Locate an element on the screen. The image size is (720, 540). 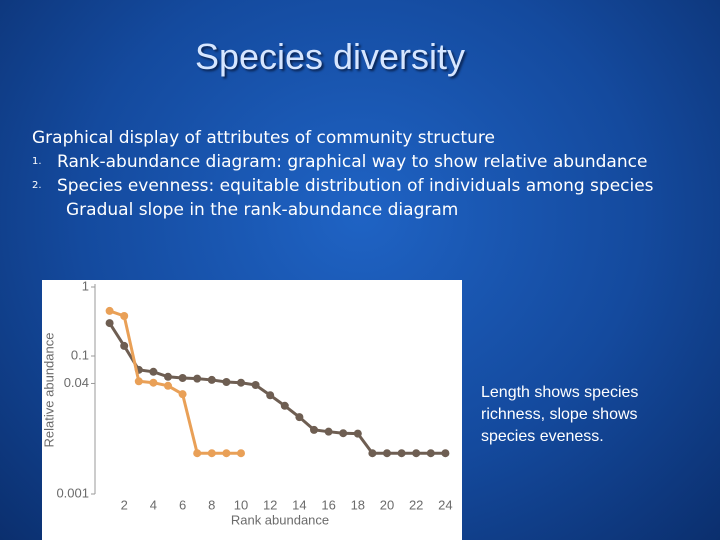
y-tick-label: 1 is located at coordinates (85, 285).